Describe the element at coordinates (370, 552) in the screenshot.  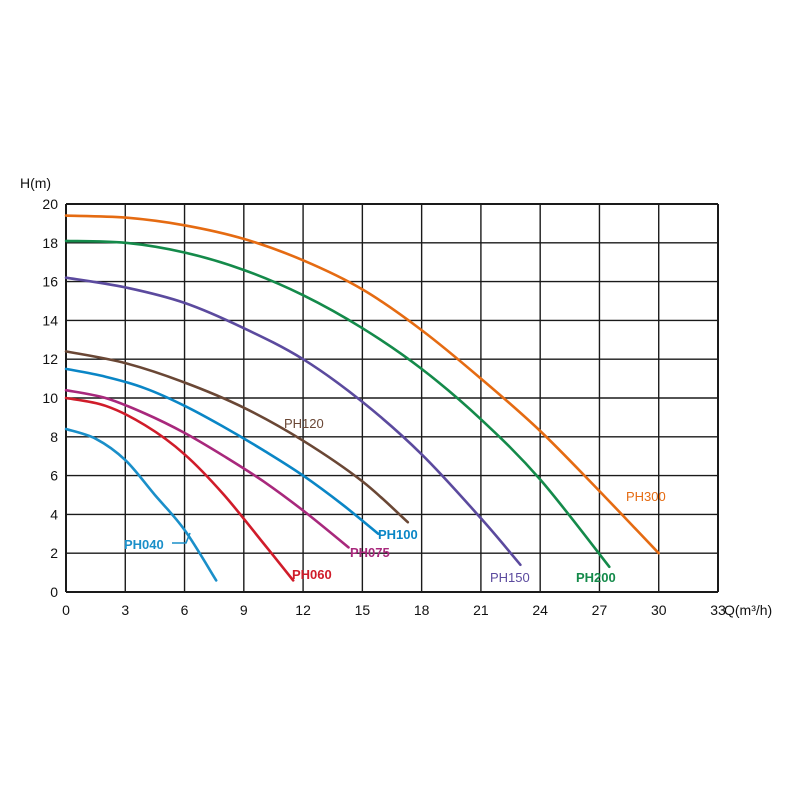
I see `curve-label-ph075: PH075` at that location.